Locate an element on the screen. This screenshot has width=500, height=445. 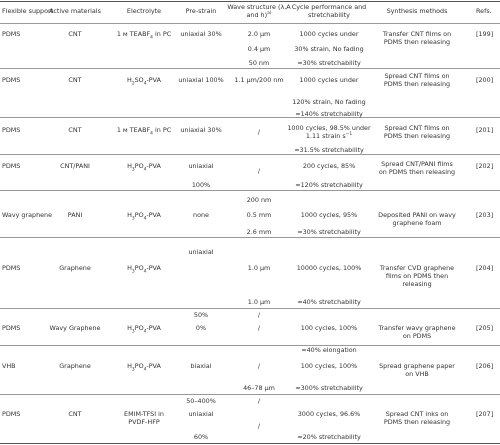
electrolyte-cell: 1 м TEABF4 in PC is located at coordinates (143, 131).